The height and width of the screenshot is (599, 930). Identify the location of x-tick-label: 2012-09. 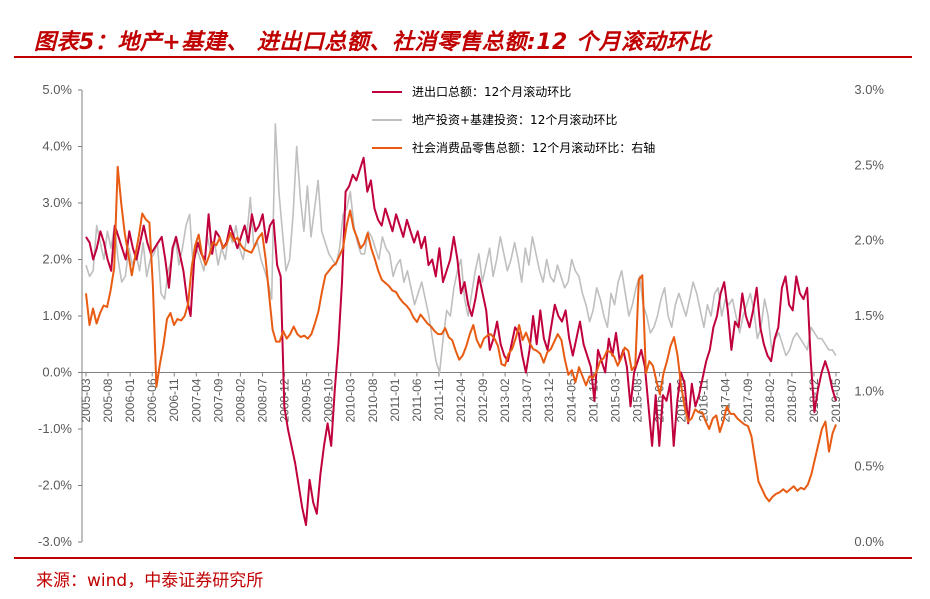
(483, 400).